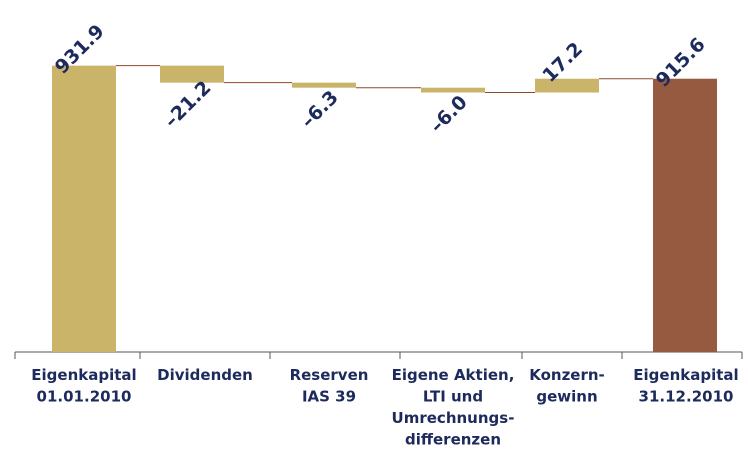  I want to click on value-label: –21.2, so click(187, 104).